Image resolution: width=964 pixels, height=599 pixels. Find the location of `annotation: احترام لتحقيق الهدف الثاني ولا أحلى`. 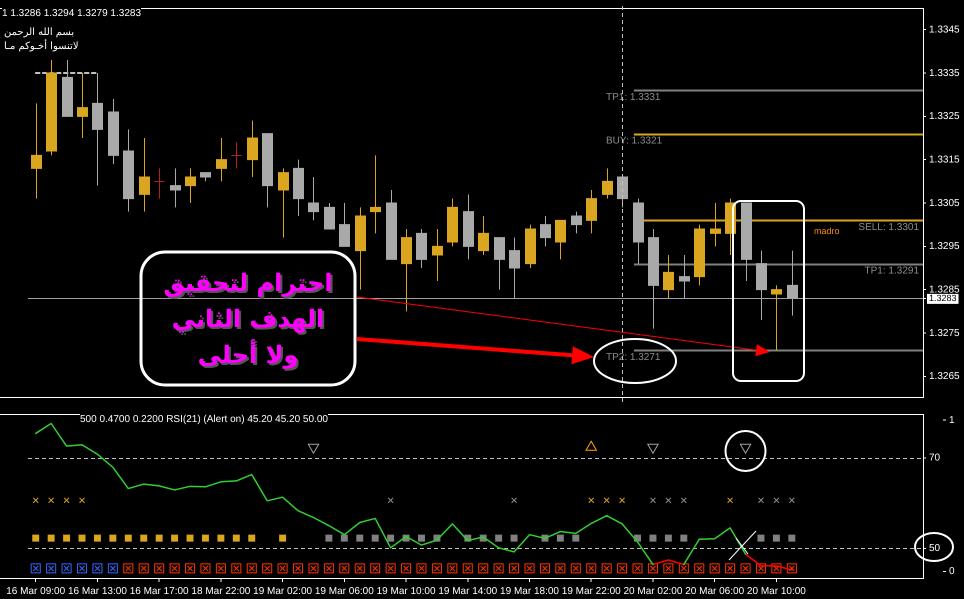

annotation: احترام لتحقيق الهدف الثاني ولا أحلى is located at coordinates (248, 319).